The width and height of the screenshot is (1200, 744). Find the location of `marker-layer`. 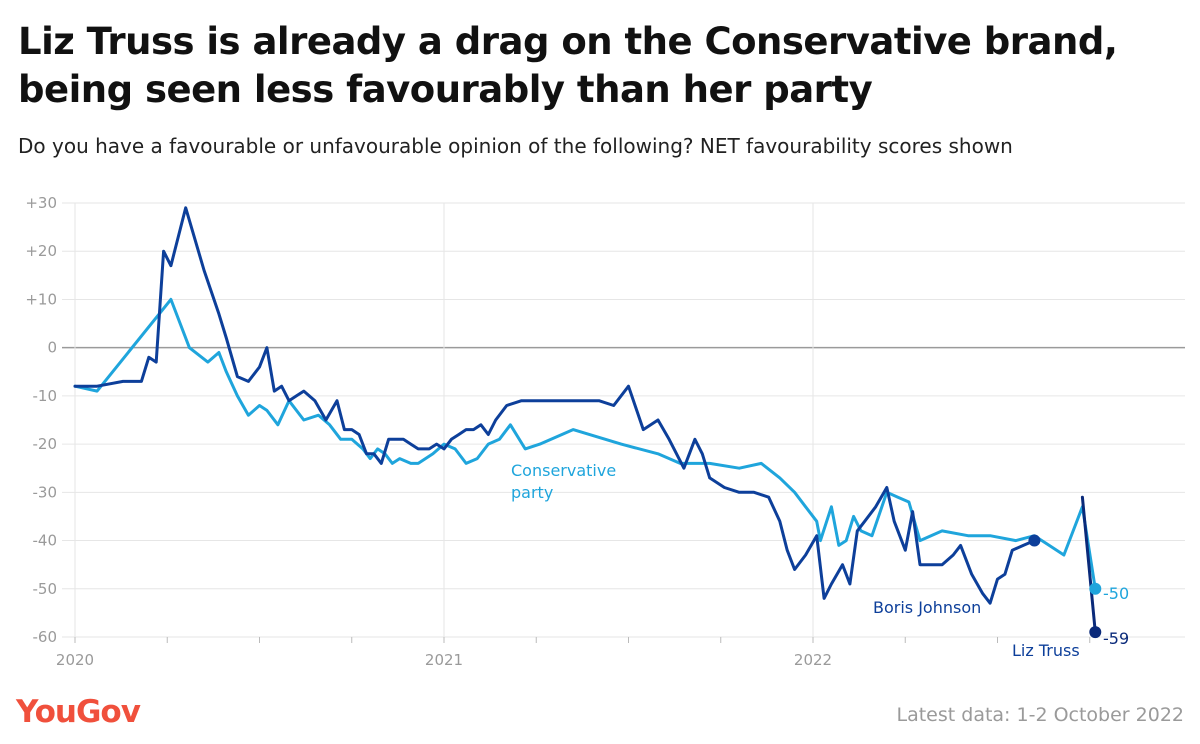

marker-layer is located at coordinates (1065, 586).